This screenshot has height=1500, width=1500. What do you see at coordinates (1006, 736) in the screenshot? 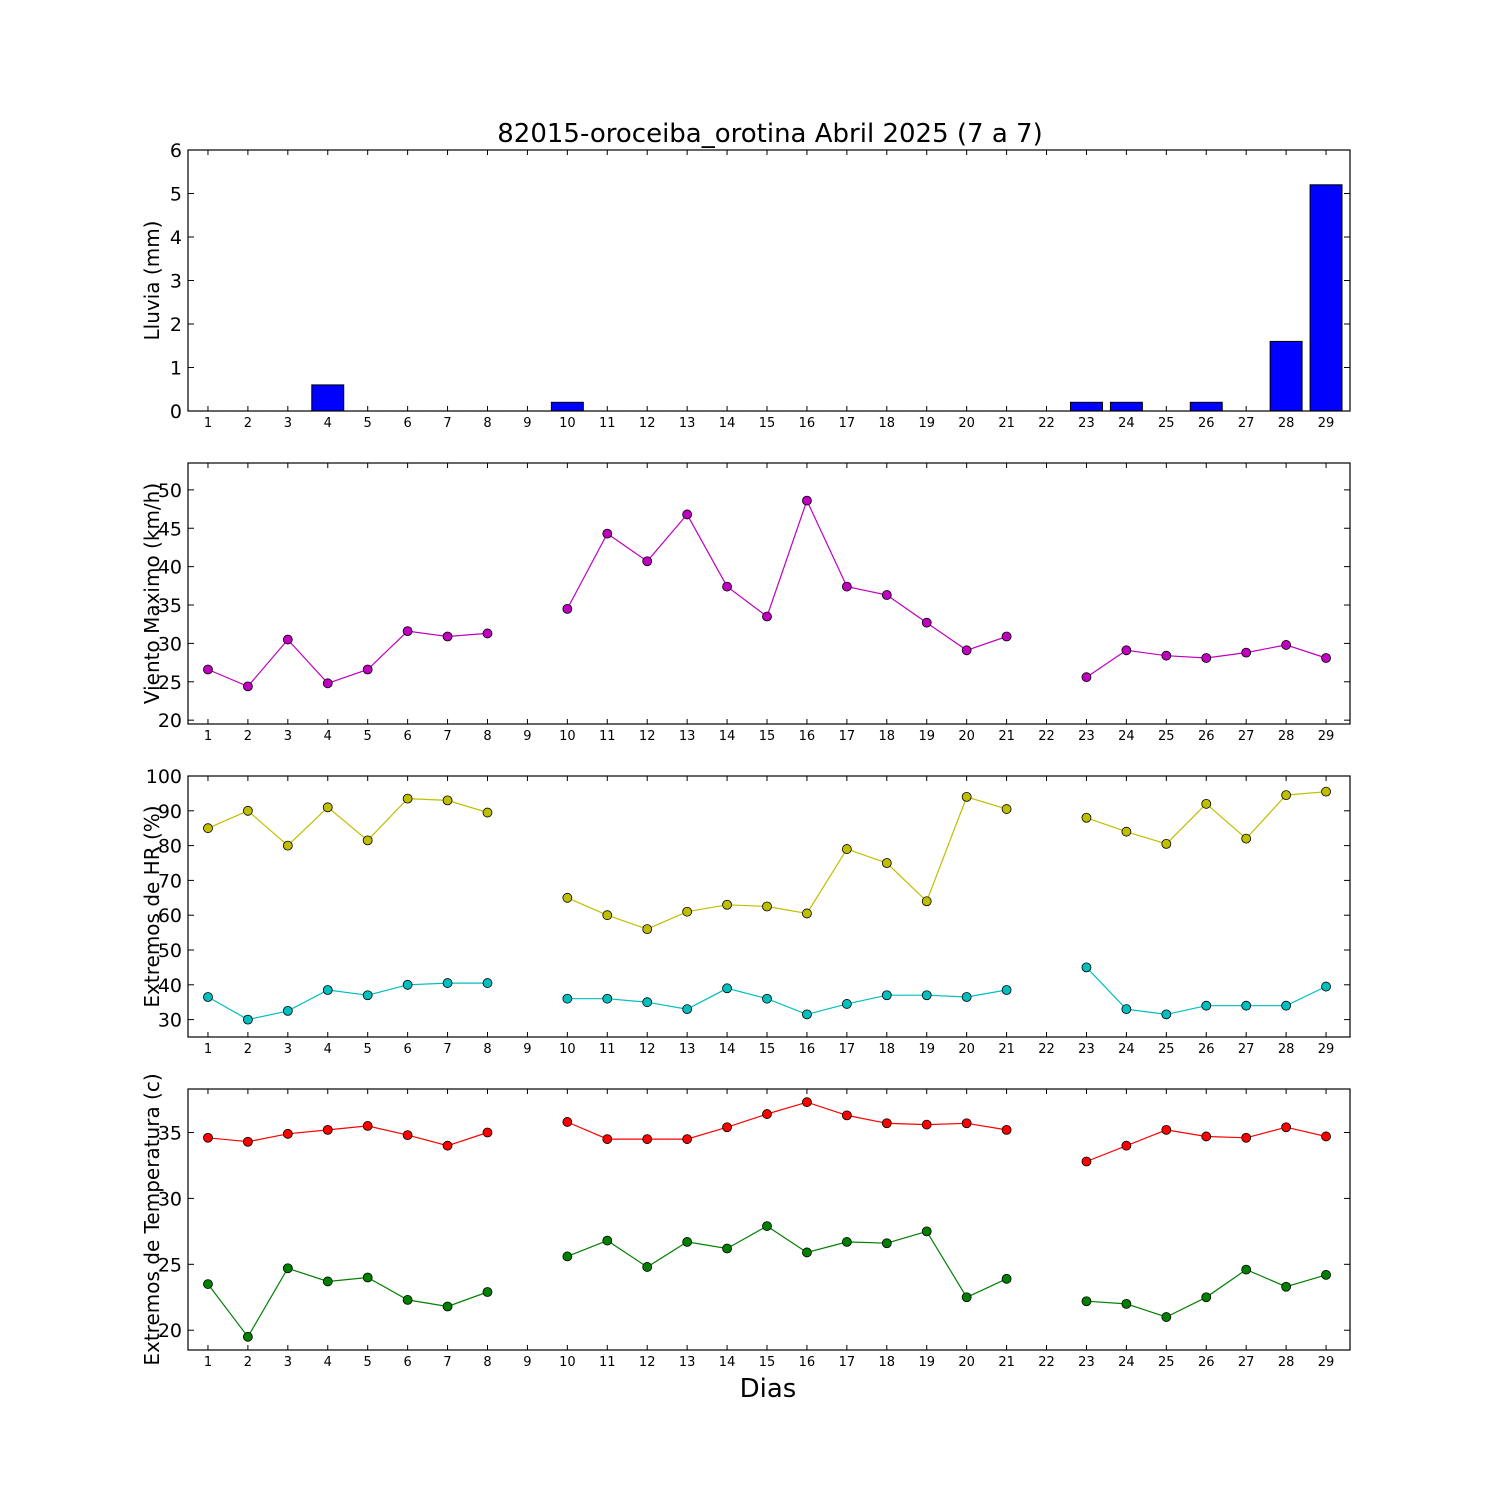
I see `x-tick-label: 21` at bounding box center [1006, 736].